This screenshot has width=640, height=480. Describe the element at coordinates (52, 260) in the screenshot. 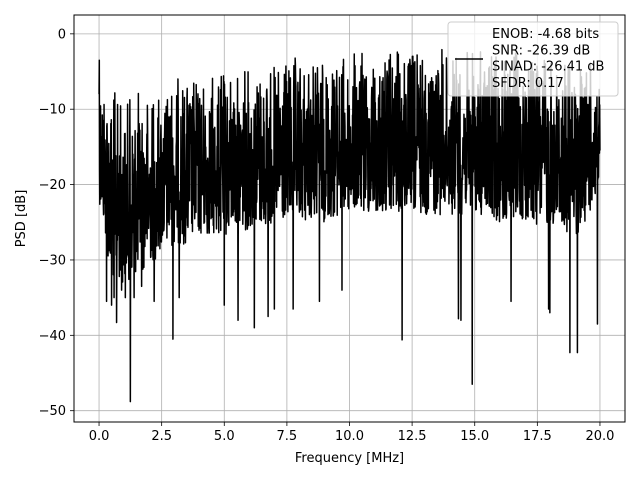

I see `y-tick-label: −30` at that location.